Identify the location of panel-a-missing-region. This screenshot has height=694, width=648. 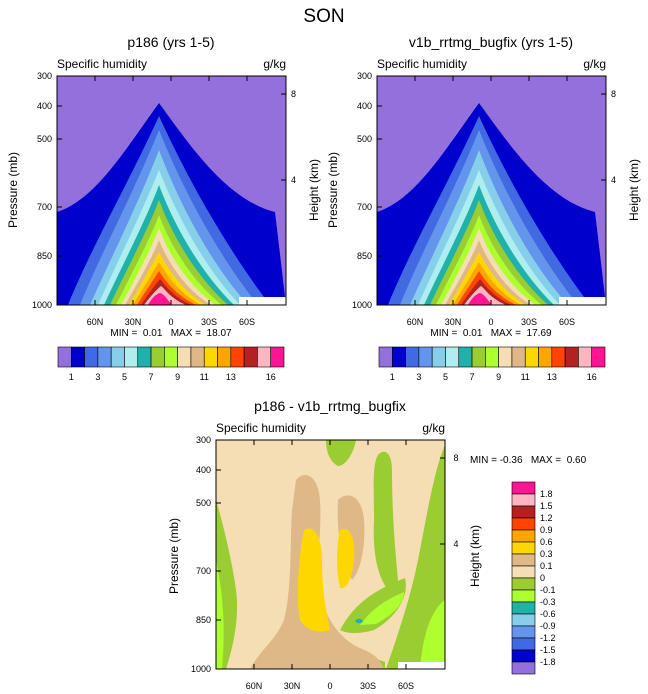
(262, 301).